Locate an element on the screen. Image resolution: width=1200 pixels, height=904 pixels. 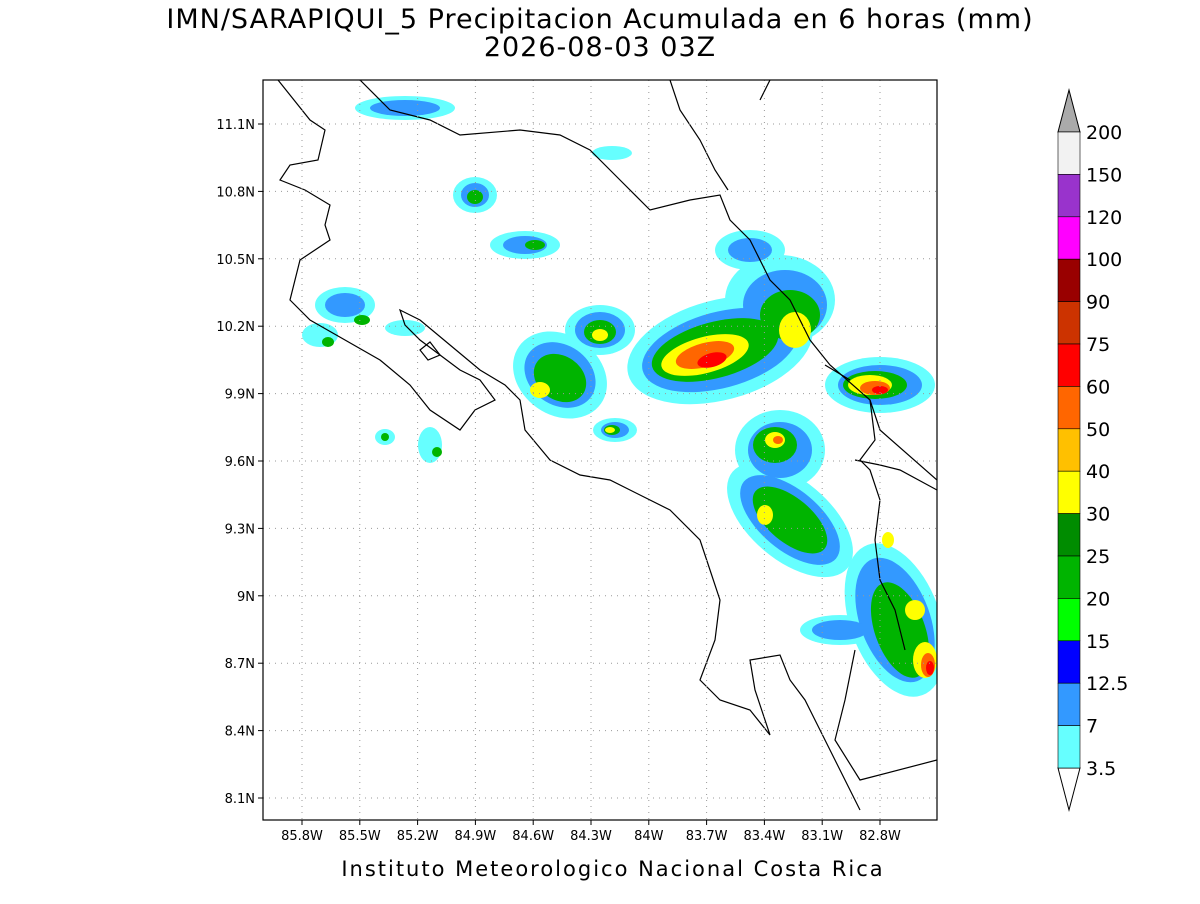
lat-label: 11.1N is located at coordinates (235, 125).